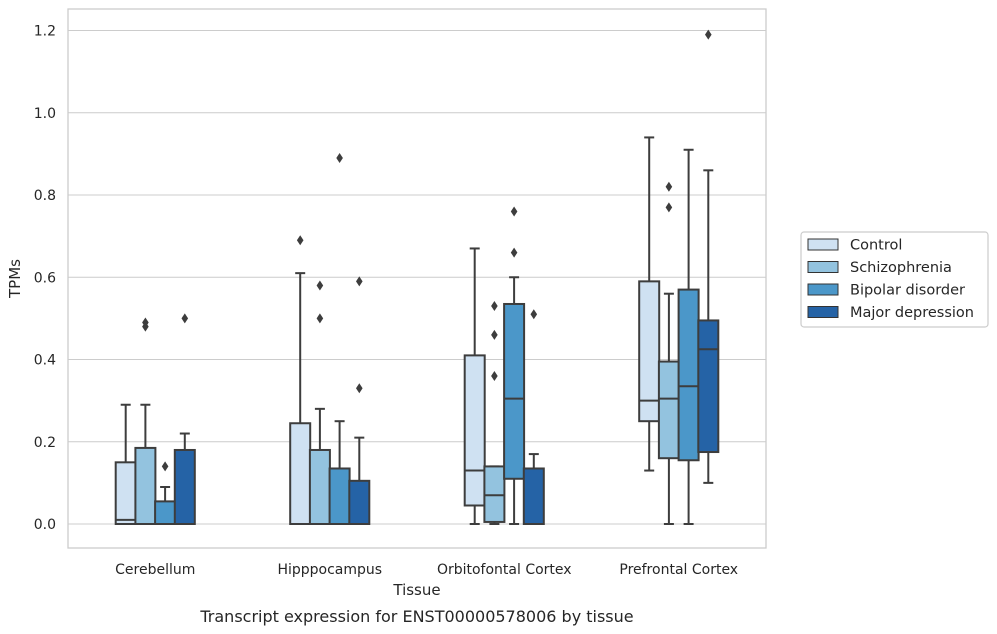  I want to click on legend-item: Control, so click(854, 246).